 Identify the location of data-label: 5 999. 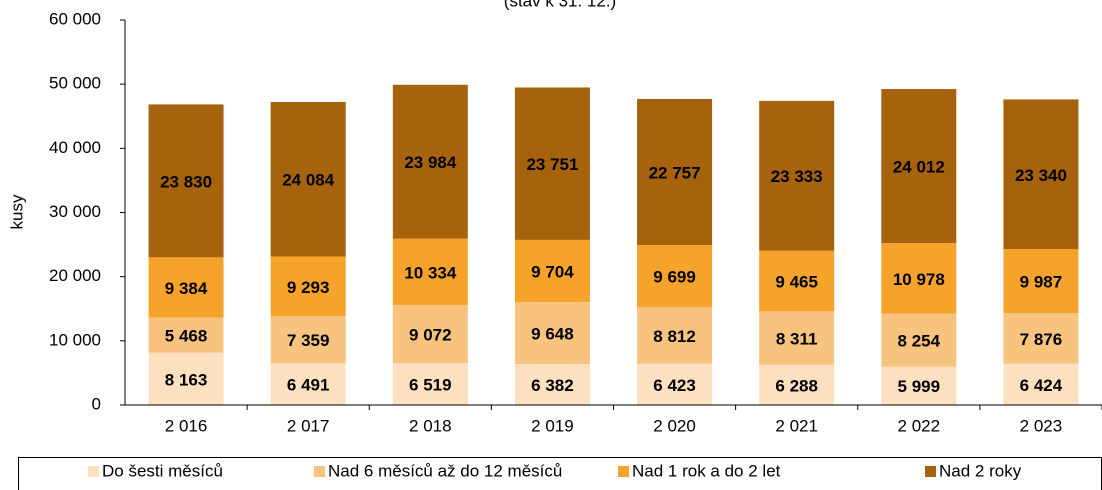
(919, 386).